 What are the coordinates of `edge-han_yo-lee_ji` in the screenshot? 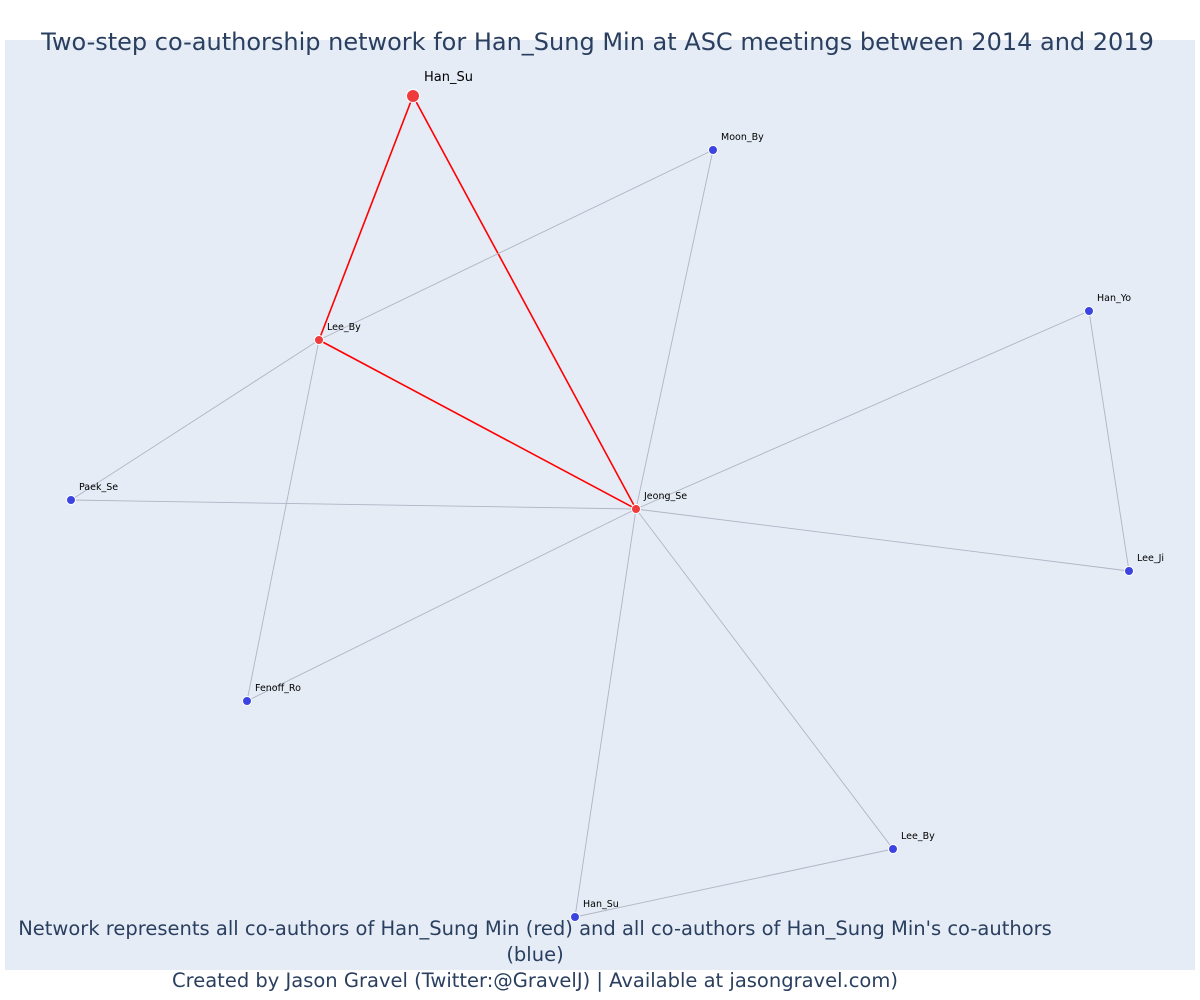 It's located at (1109, 441).